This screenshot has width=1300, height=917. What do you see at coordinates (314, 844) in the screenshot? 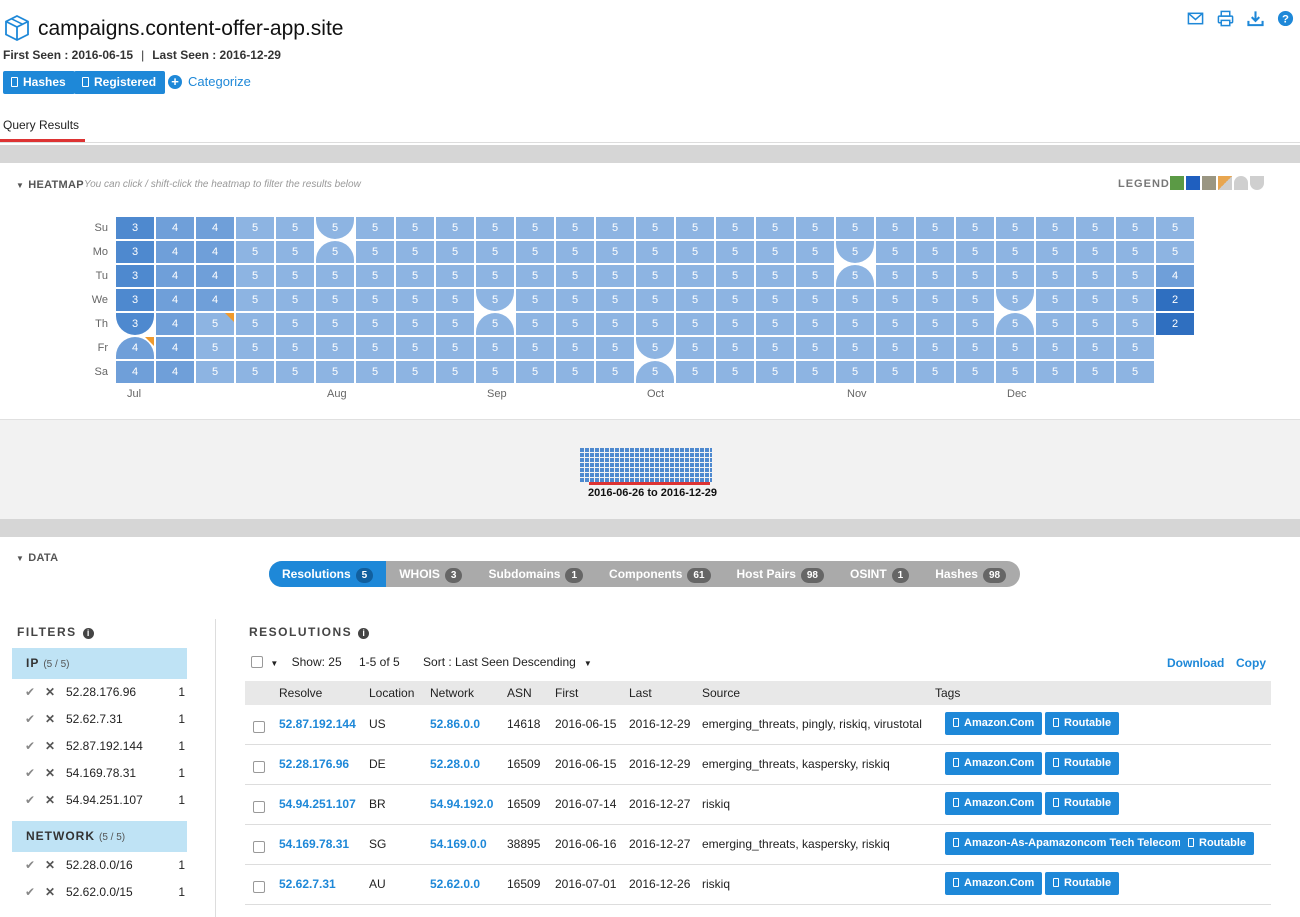
I see `cell-resolve: 54.169.78.31` at bounding box center [314, 844].